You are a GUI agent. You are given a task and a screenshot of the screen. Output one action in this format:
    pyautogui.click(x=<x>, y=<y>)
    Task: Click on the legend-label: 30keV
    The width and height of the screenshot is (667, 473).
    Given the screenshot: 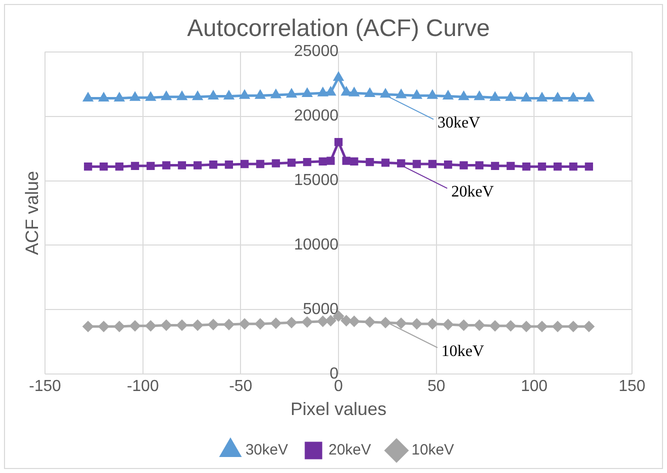 What is the action you would take?
    pyautogui.click(x=266, y=450)
    